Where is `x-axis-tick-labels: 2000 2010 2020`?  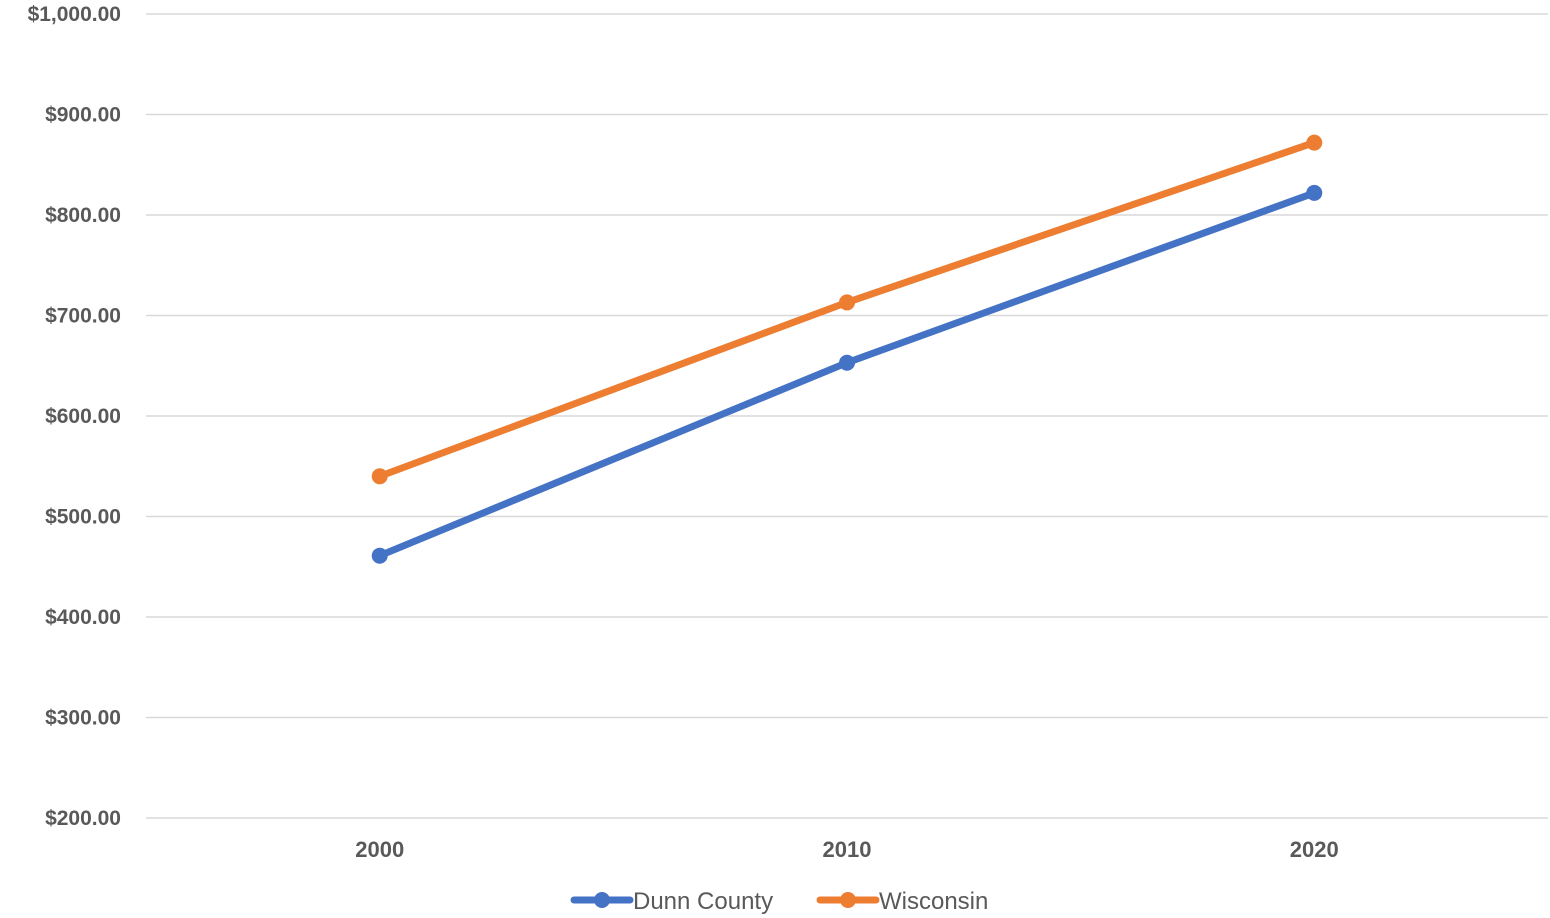 x-axis-tick-labels: 2000 2010 2020 is located at coordinates (847, 849).